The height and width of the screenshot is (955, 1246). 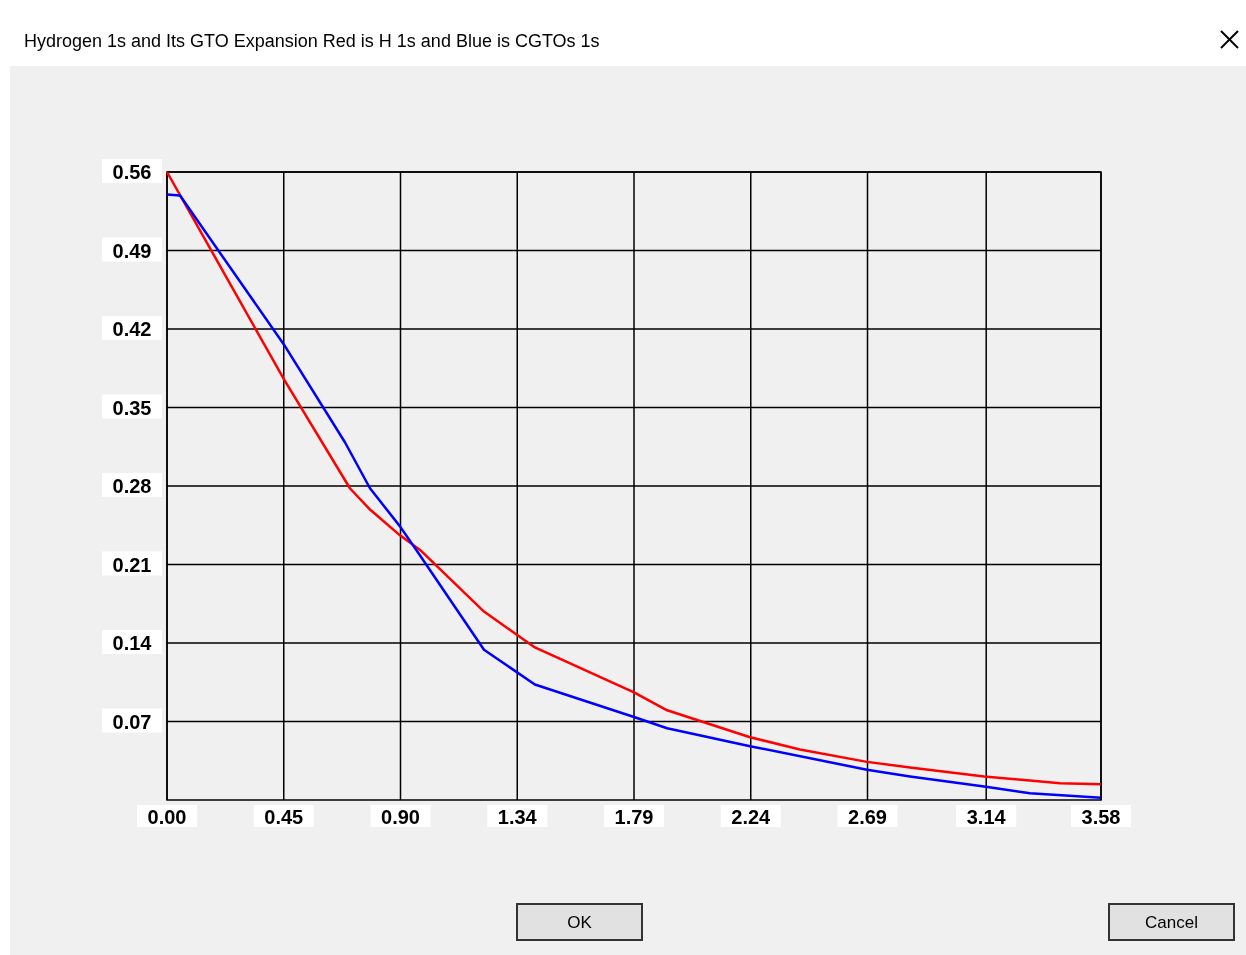 I want to click on y-tick-label: 0.07, so click(x=132, y=721).